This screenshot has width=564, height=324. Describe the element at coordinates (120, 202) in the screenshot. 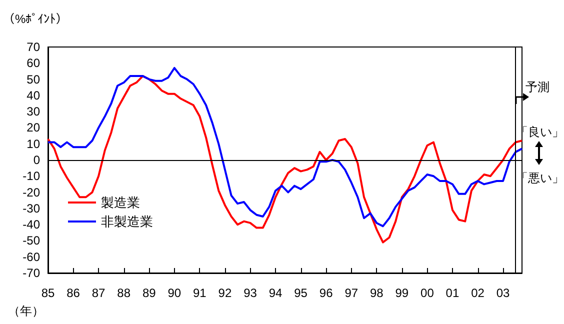

I see `legend-label: 製造業` at that location.